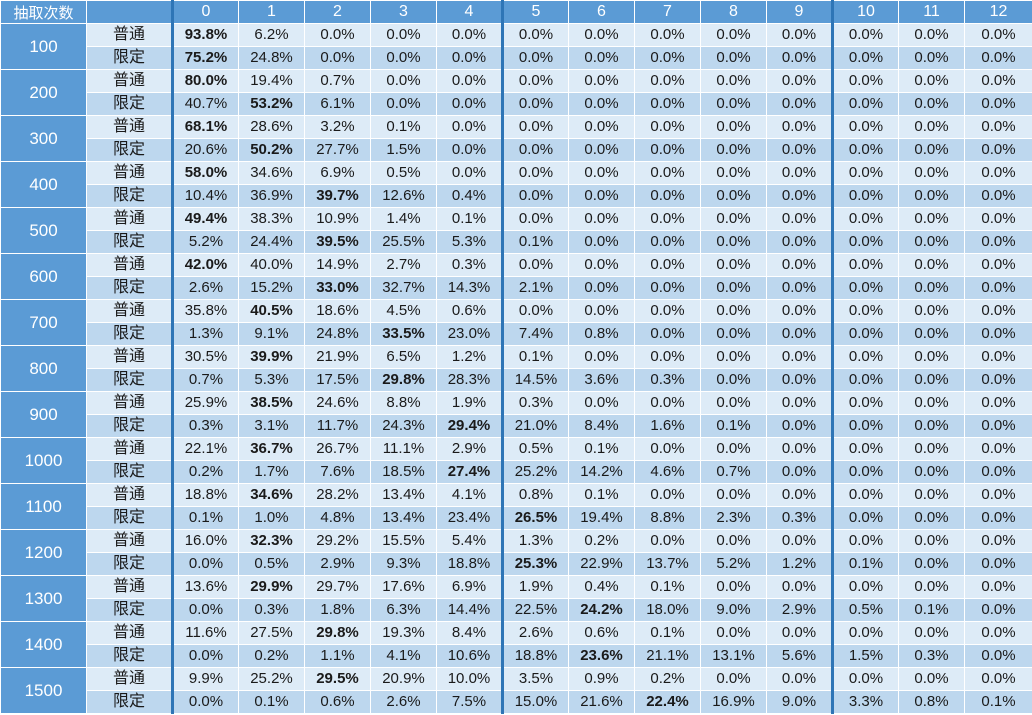  I want to click on probability-cell: 24.4%, so click(271, 242).